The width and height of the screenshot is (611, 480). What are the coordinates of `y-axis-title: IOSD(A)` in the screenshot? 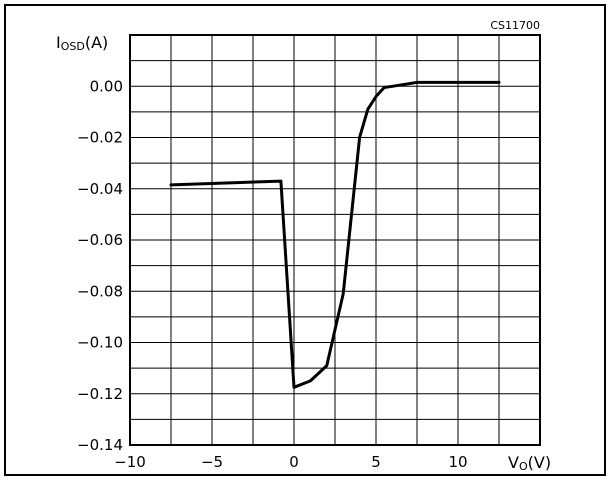 It's located at (82, 43).